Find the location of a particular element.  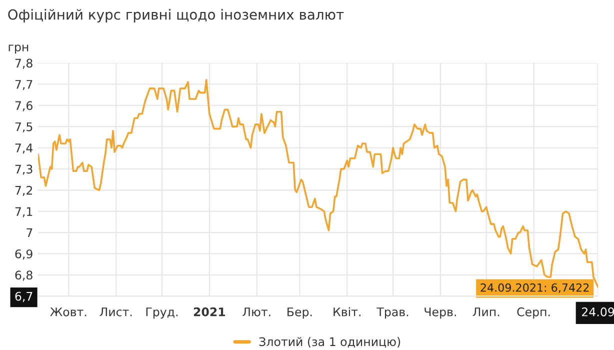

y-tick-label: 7,3 is located at coordinates (23, 169).